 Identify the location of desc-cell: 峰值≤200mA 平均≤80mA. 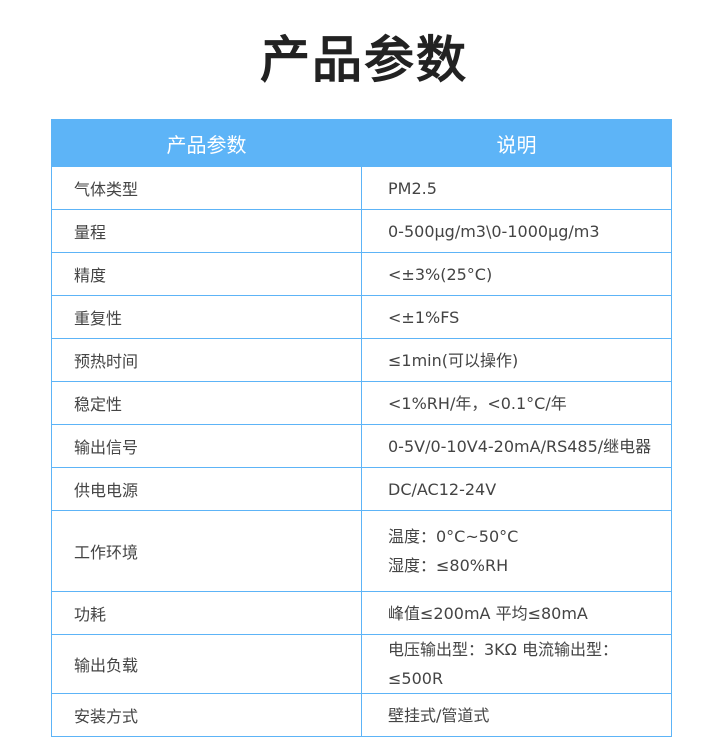
(516, 613).